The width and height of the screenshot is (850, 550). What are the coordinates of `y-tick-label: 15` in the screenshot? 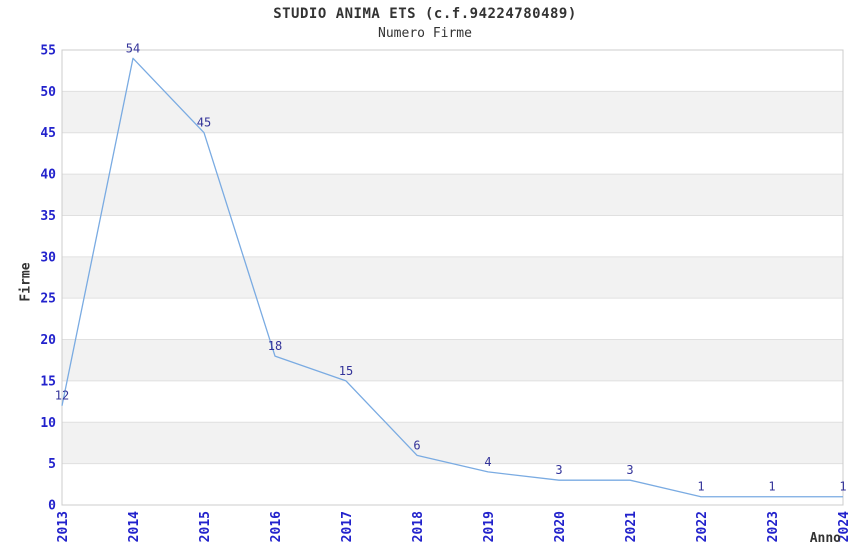 It's located at (48, 381).